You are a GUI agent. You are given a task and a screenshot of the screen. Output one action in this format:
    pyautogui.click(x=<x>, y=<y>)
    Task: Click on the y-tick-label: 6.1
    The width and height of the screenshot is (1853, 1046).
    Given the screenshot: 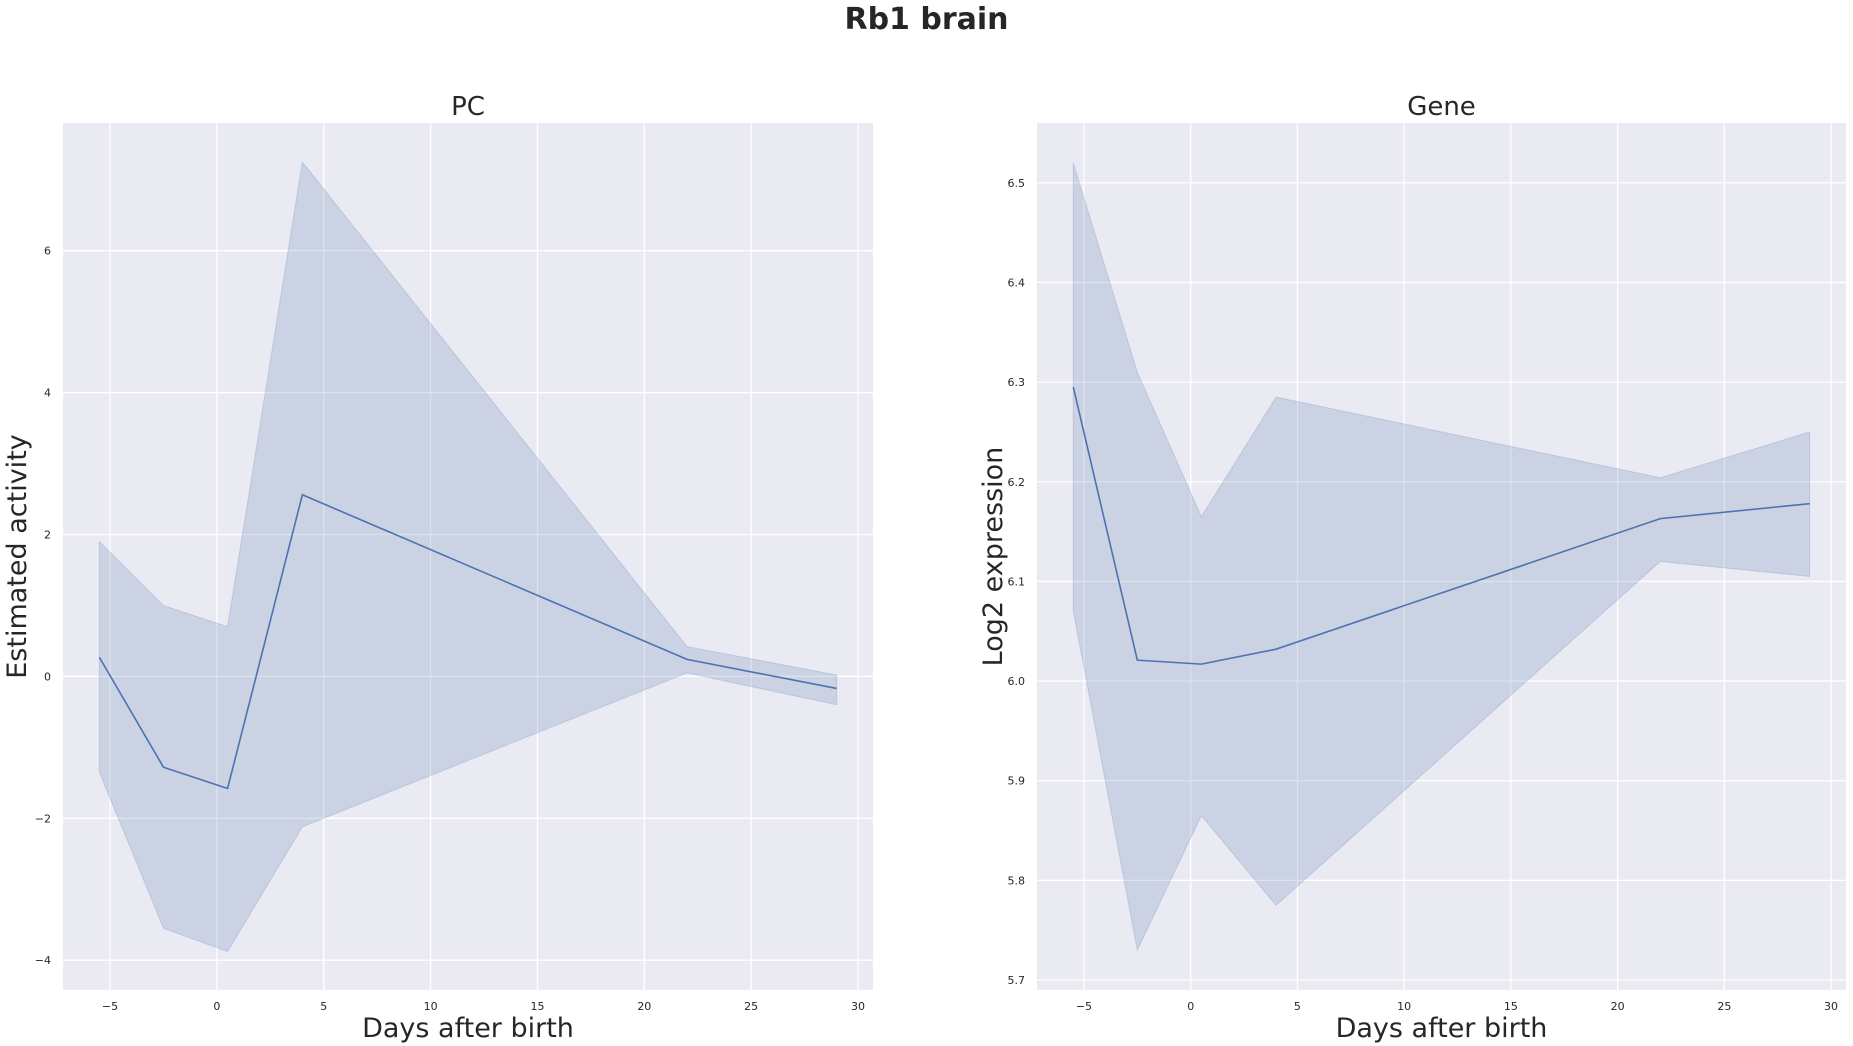 What is the action you would take?
    pyautogui.click(x=1017, y=581)
    